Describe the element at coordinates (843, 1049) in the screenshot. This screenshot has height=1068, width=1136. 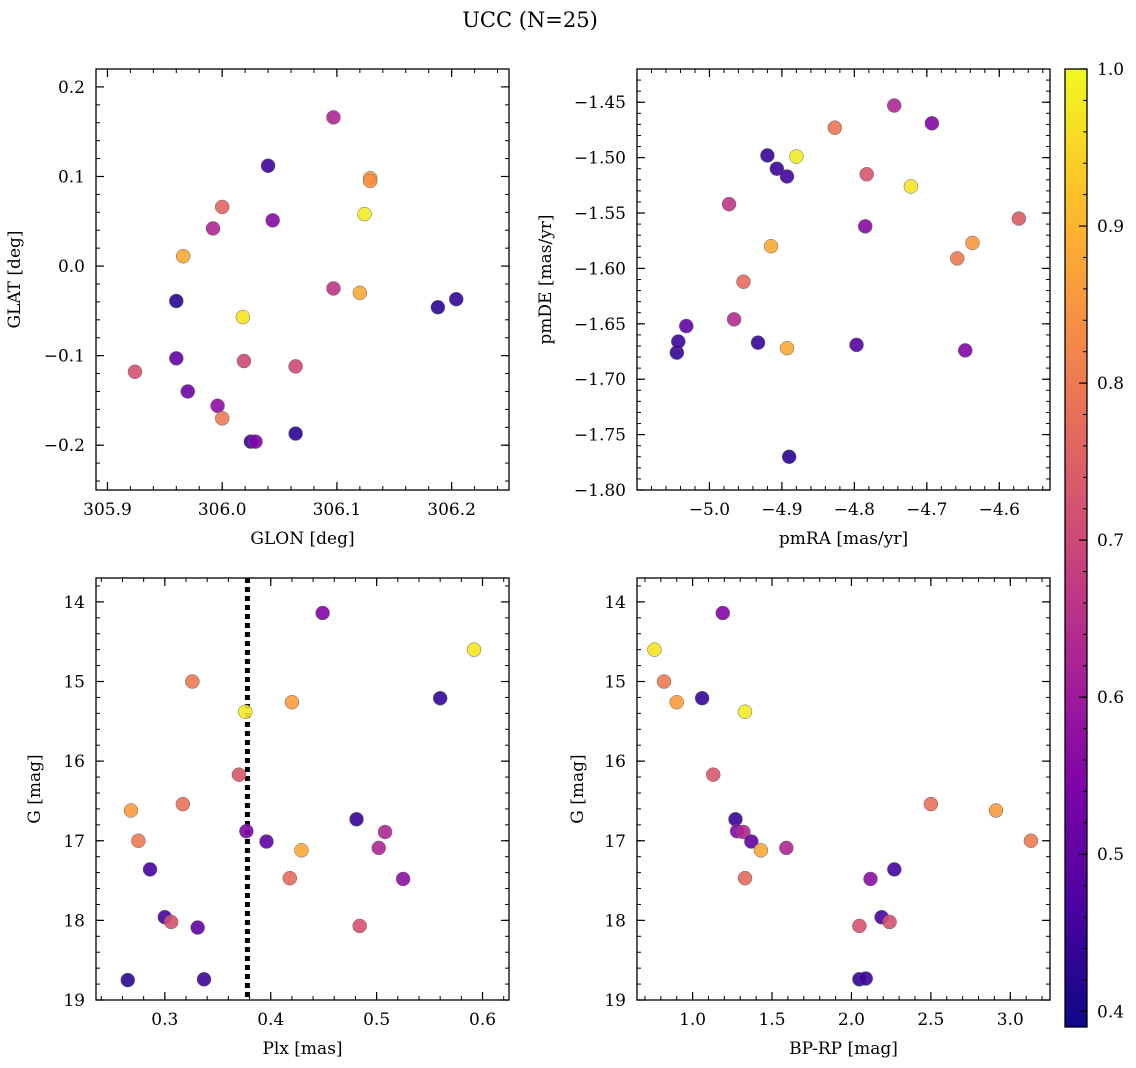
I see `x-axis-label: BP-RP [mag]` at that location.